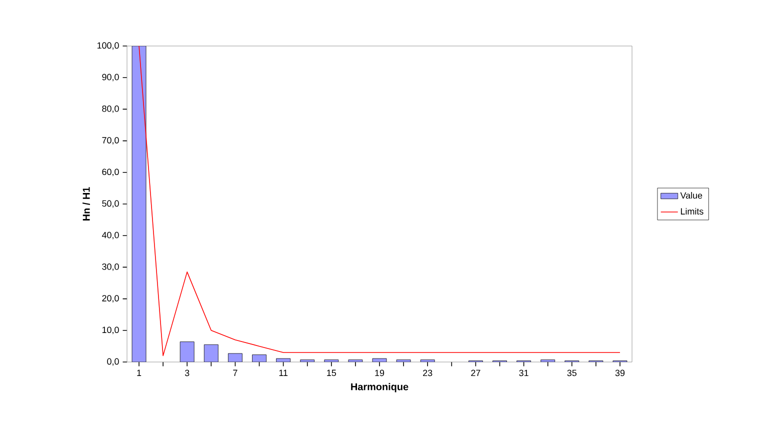 This screenshot has width=761, height=443. What do you see at coordinates (379, 373) in the screenshot?
I see `x-tick-label: 19` at bounding box center [379, 373].